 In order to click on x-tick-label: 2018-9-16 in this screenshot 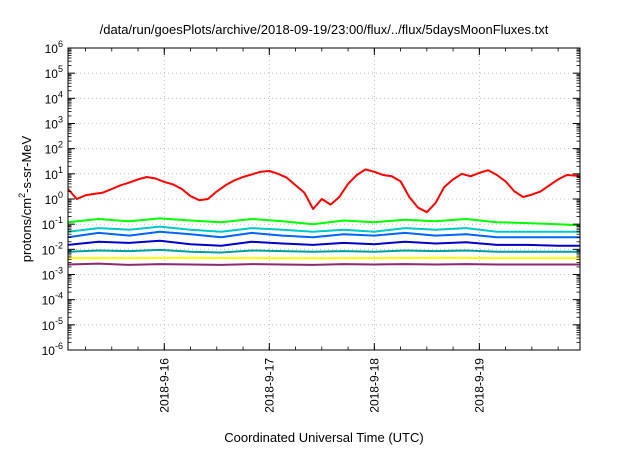, I will do `click(164, 385)`.